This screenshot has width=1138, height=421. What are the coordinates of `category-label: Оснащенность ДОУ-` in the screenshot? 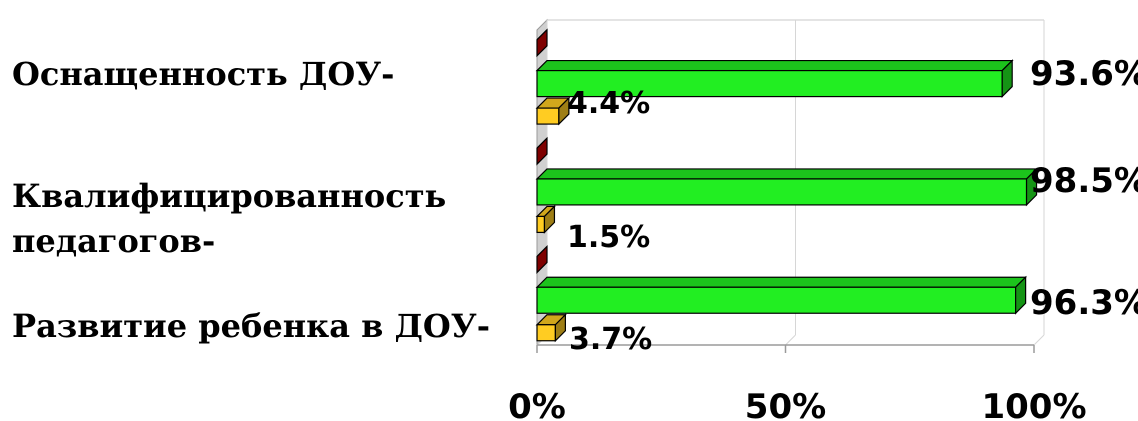 It's located at (203, 74).